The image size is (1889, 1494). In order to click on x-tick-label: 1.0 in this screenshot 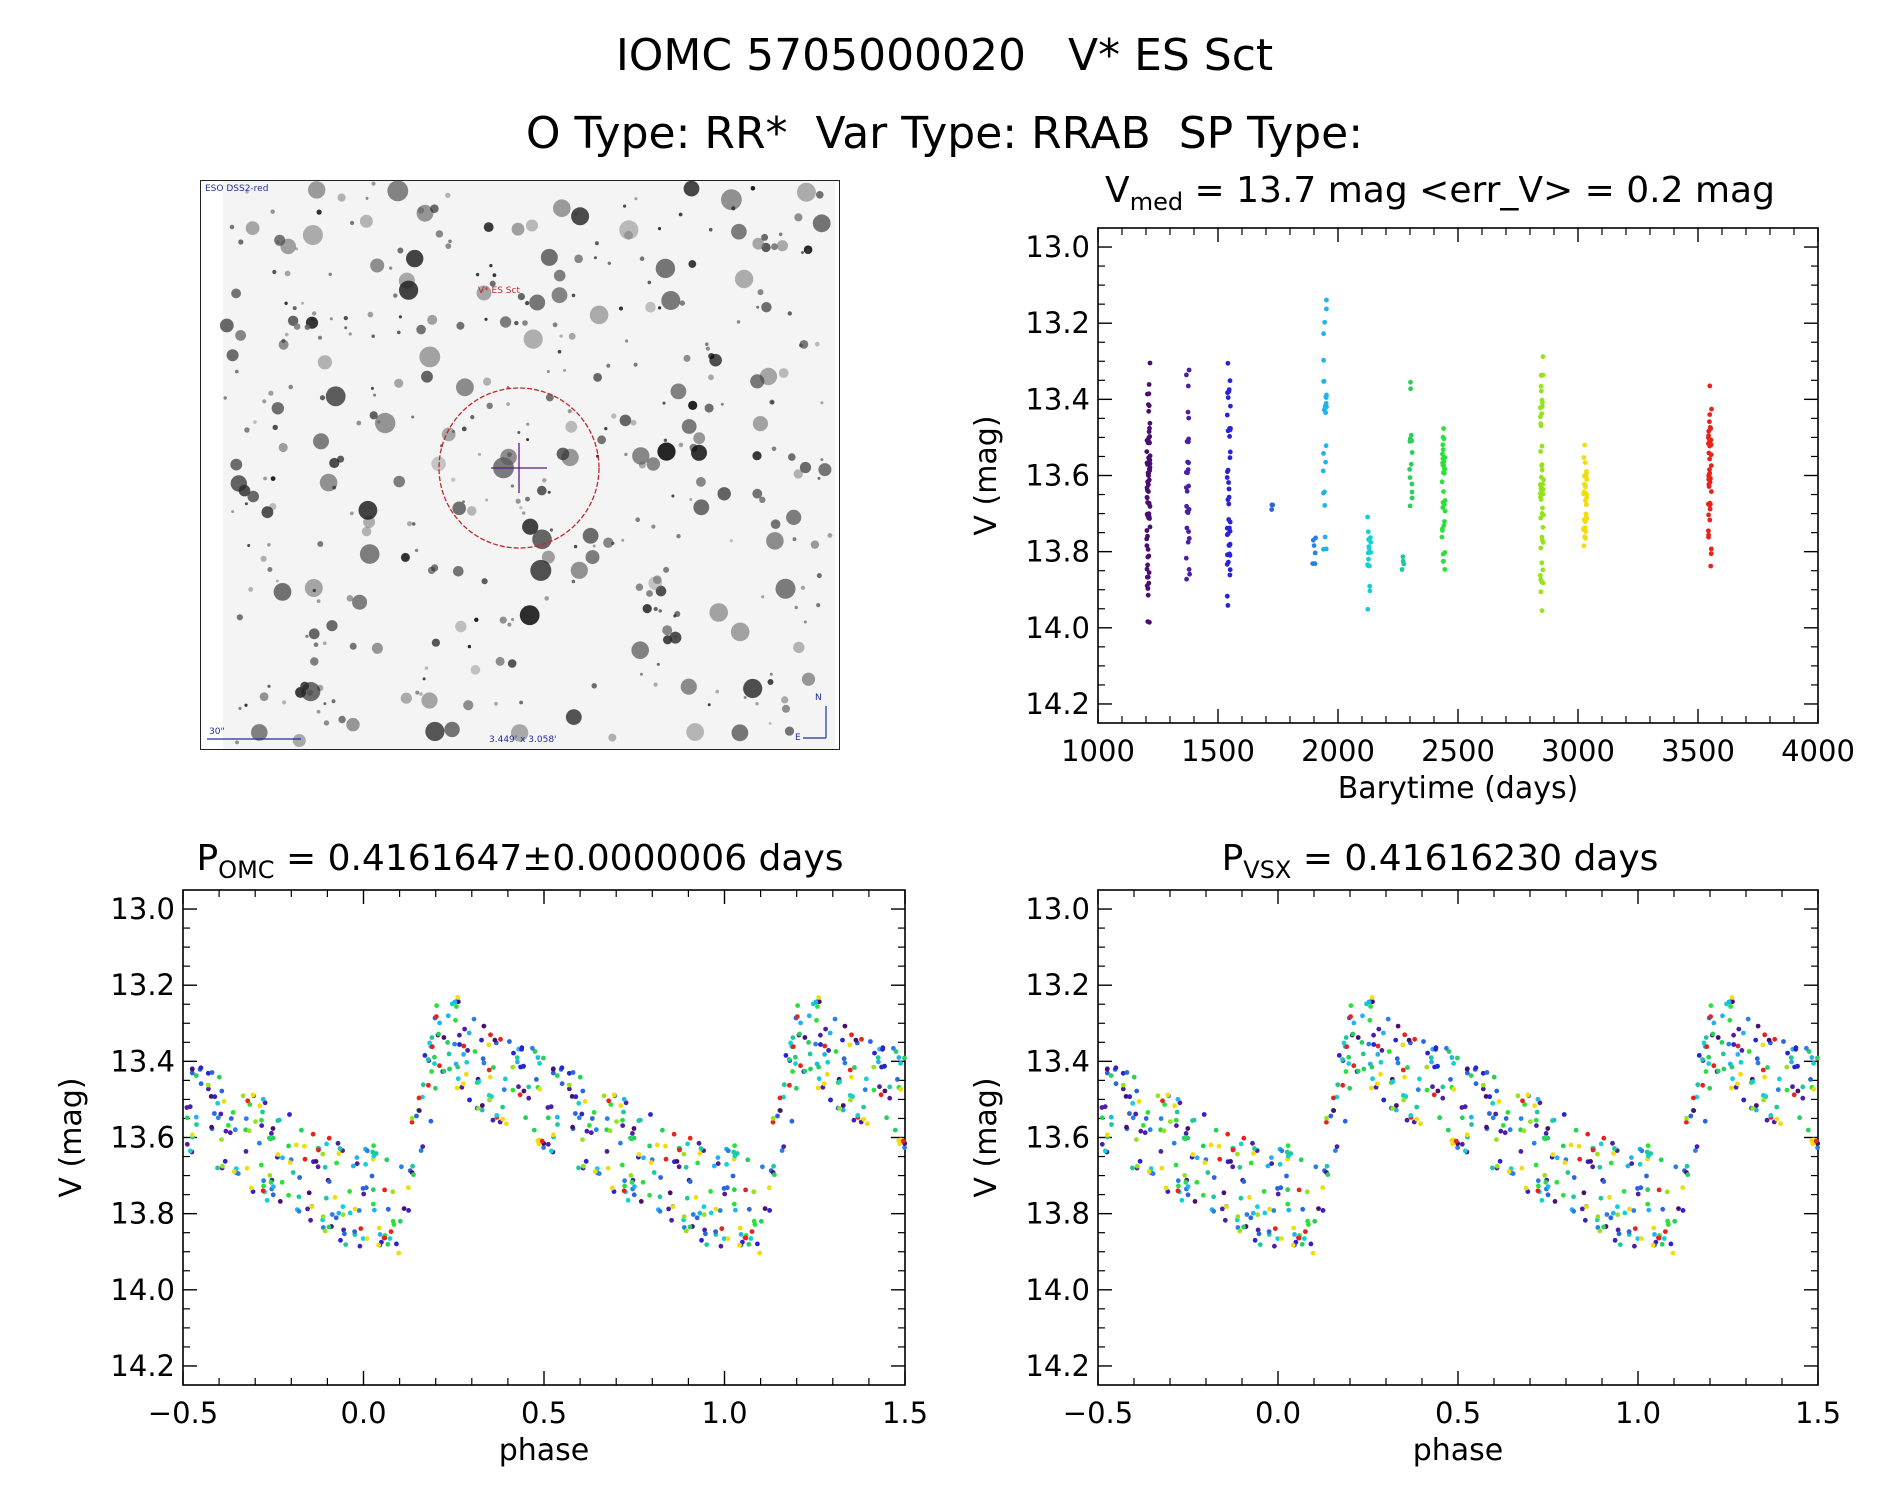, I will do `click(724, 1413)`.